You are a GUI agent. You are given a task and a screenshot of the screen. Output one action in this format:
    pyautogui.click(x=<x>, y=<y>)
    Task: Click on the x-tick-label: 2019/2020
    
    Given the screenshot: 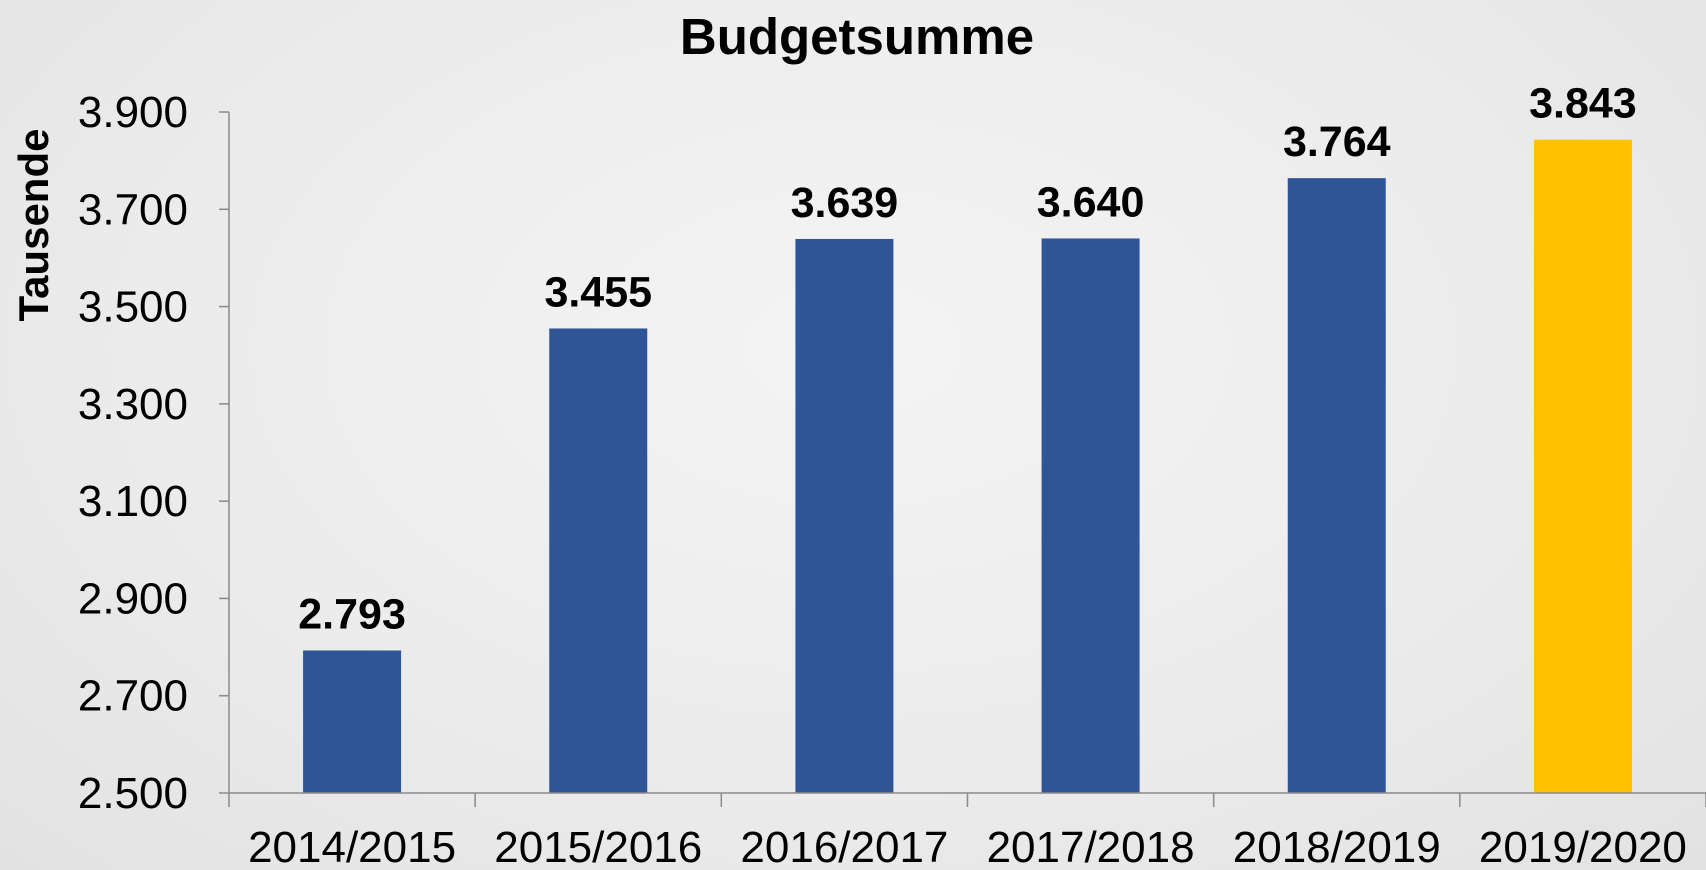 What is the action you would take?
    pyautogui.click(x=1583, y=846)
    